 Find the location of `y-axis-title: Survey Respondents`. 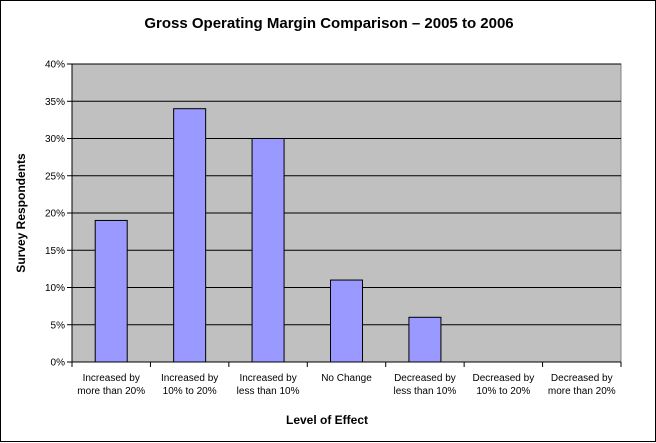

y-axis-title: Survey Respondents is located at coordinates (21, 213).